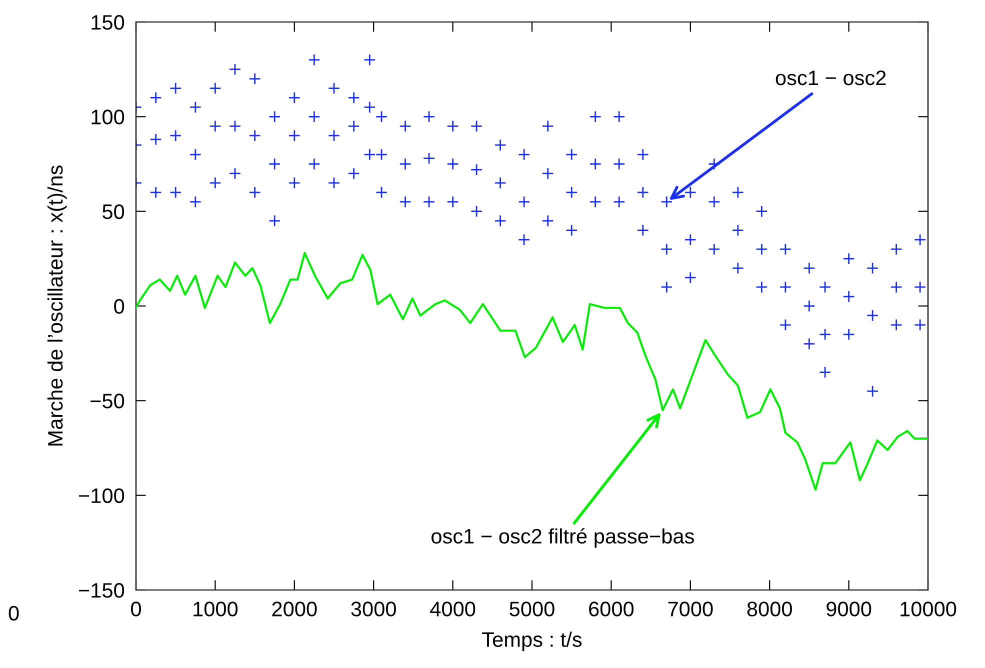 The image size is (985, 668). I want to click on x-tick-label: 5000, so click(532, 609).